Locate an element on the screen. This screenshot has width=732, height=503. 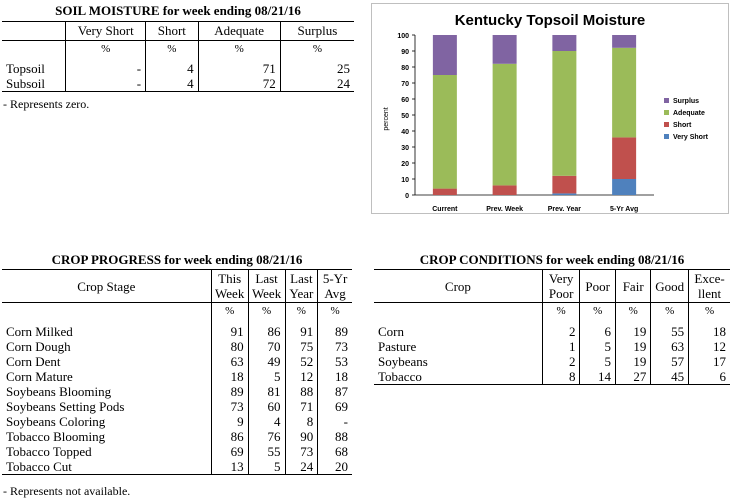
row-label: Tobacco is located at coordinates (400, 376).